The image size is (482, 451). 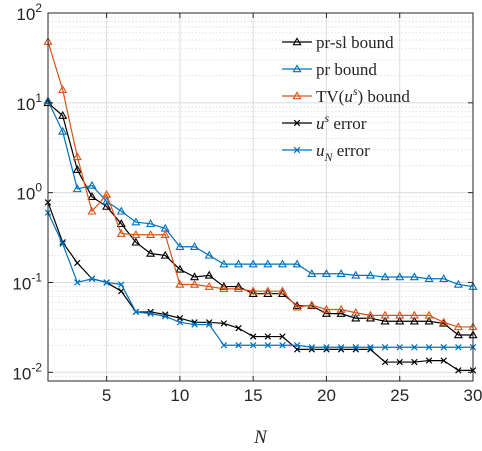 I want to click on x-tick-label: 25, so click(x=399, y=395).